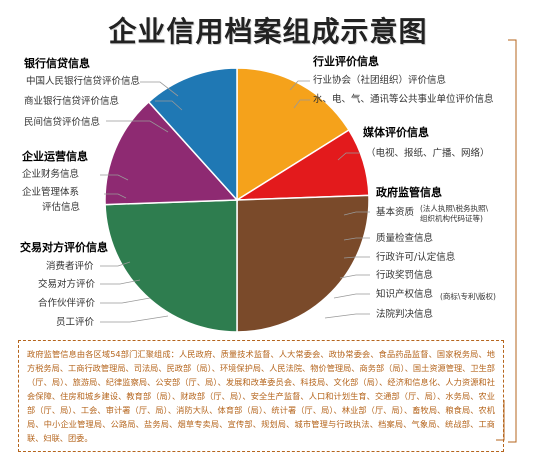 Image resolution: width=536 pixels, height=465 pixels. I want to click on bank-item-pboc: 中国人民银行信贷评价信息, so click(83, 81).